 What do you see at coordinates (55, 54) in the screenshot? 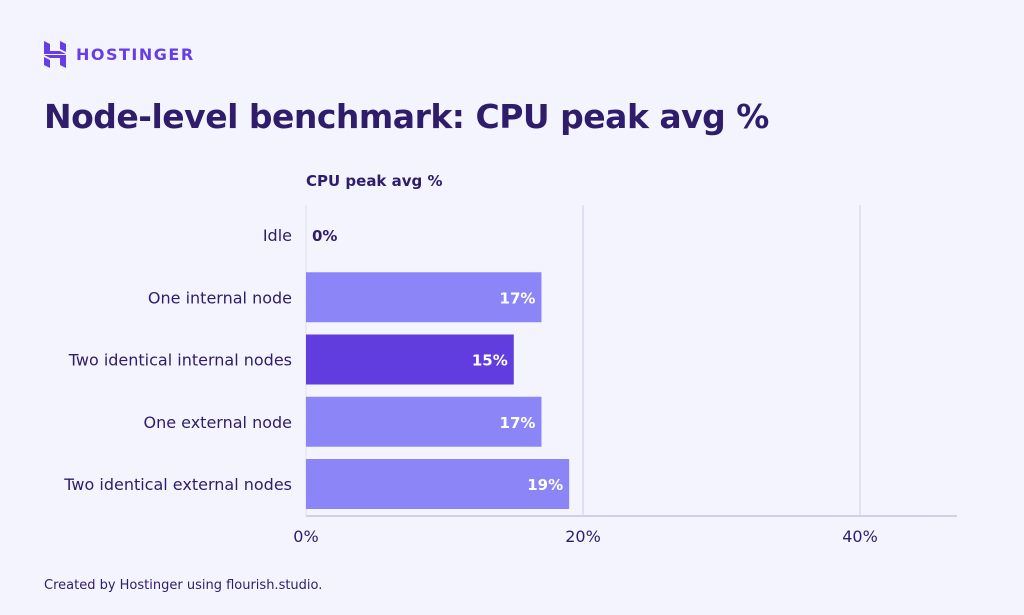
I see `hostinger-logo-icon` at bounding box center [55, 54].